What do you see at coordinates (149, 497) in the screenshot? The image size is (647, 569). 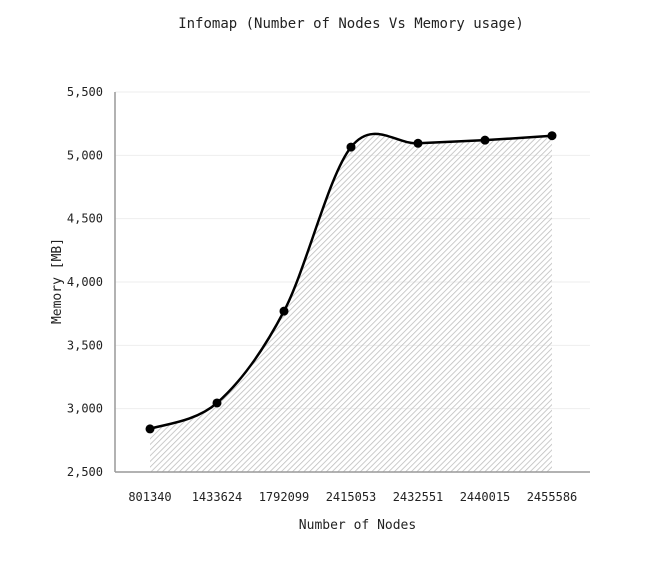 I see `x-tick-label: 801340` at bounding box center [149, 497].